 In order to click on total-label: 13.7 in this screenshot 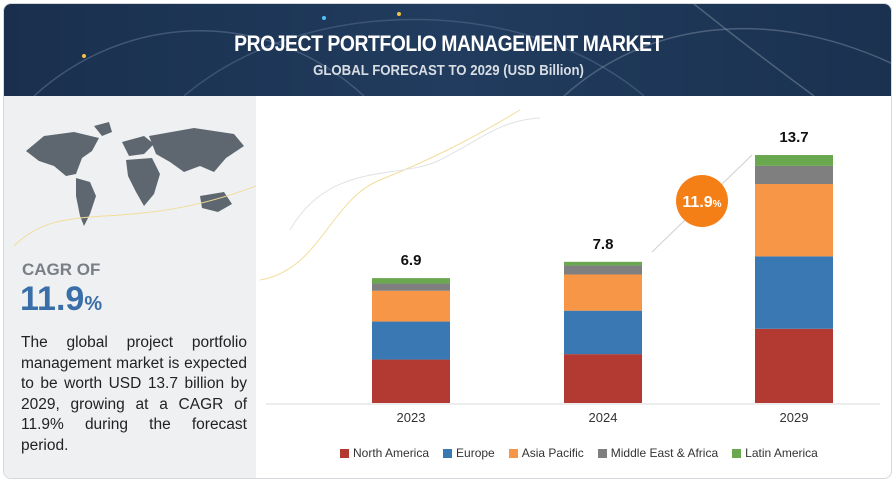, I will do `click(793, 137)`.